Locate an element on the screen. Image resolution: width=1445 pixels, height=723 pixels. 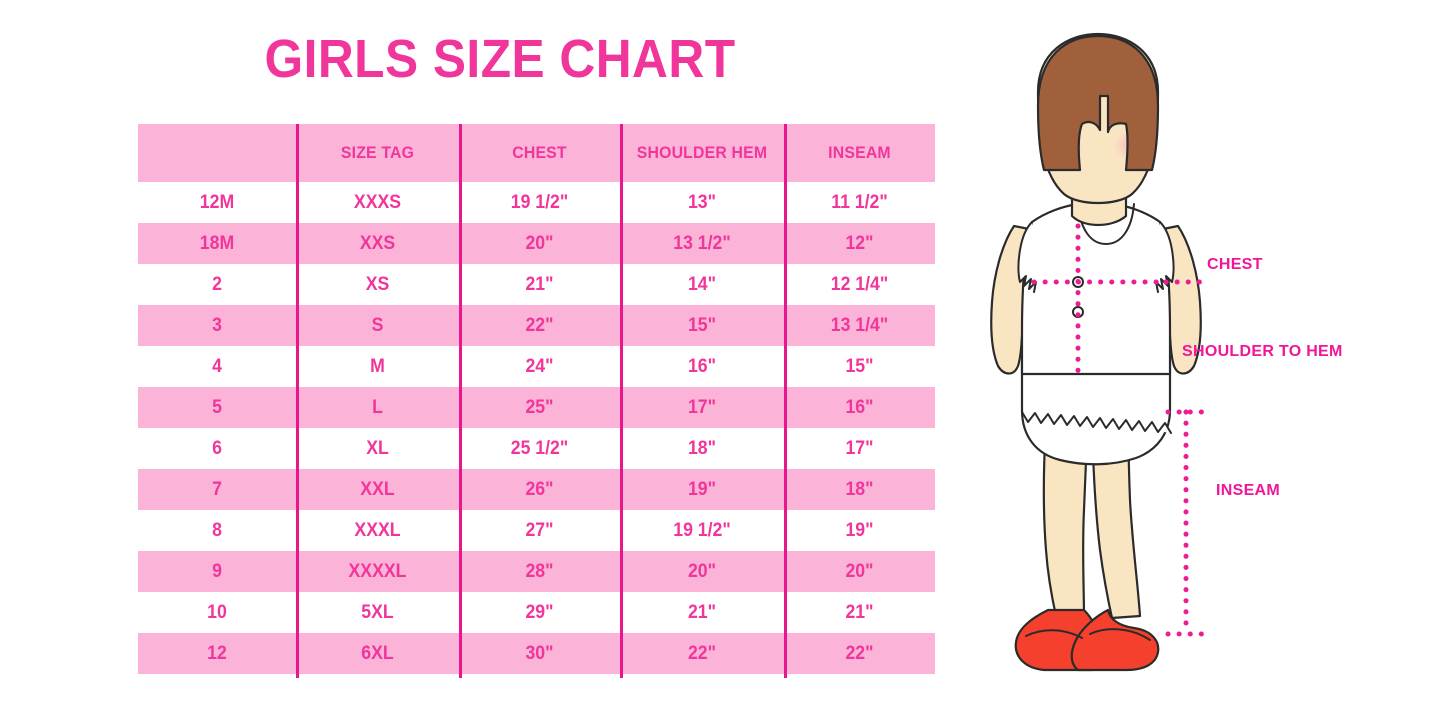
cell-inseam: 15" is located at coordinates (859, 366).